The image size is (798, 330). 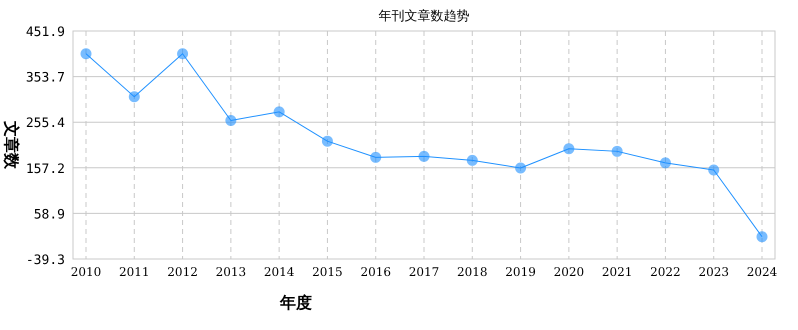 What do you see at coordinates (279, 272) in the screenshot?
I see `x-tick-label: 2014` at bounding box center [279, 272].